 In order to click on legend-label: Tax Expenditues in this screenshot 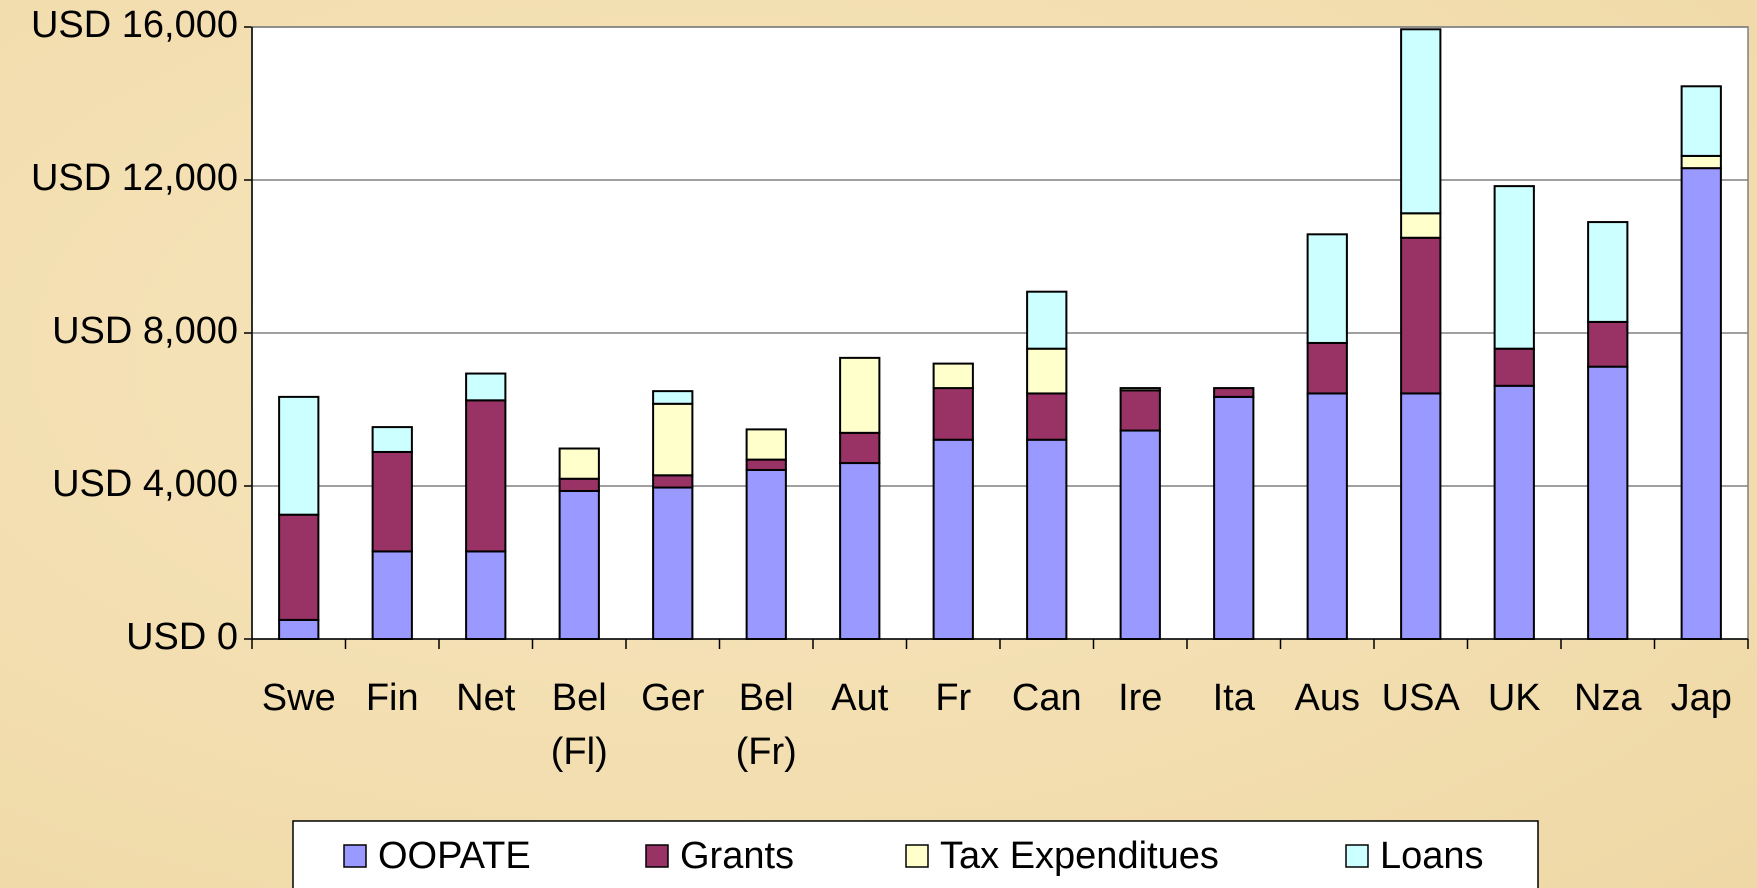, I will do `click(1079, 856)`.